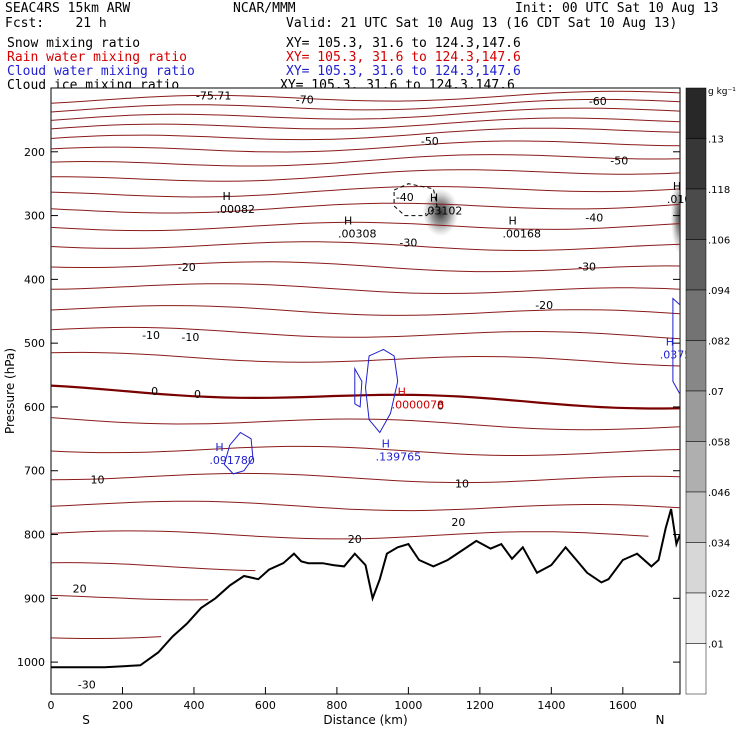 This screenshot has width=740, height=740. What do you see at coordinates (719, 342) in the screenshot?
I see `colorbar-label: .082` at bounding box center [719, 342].